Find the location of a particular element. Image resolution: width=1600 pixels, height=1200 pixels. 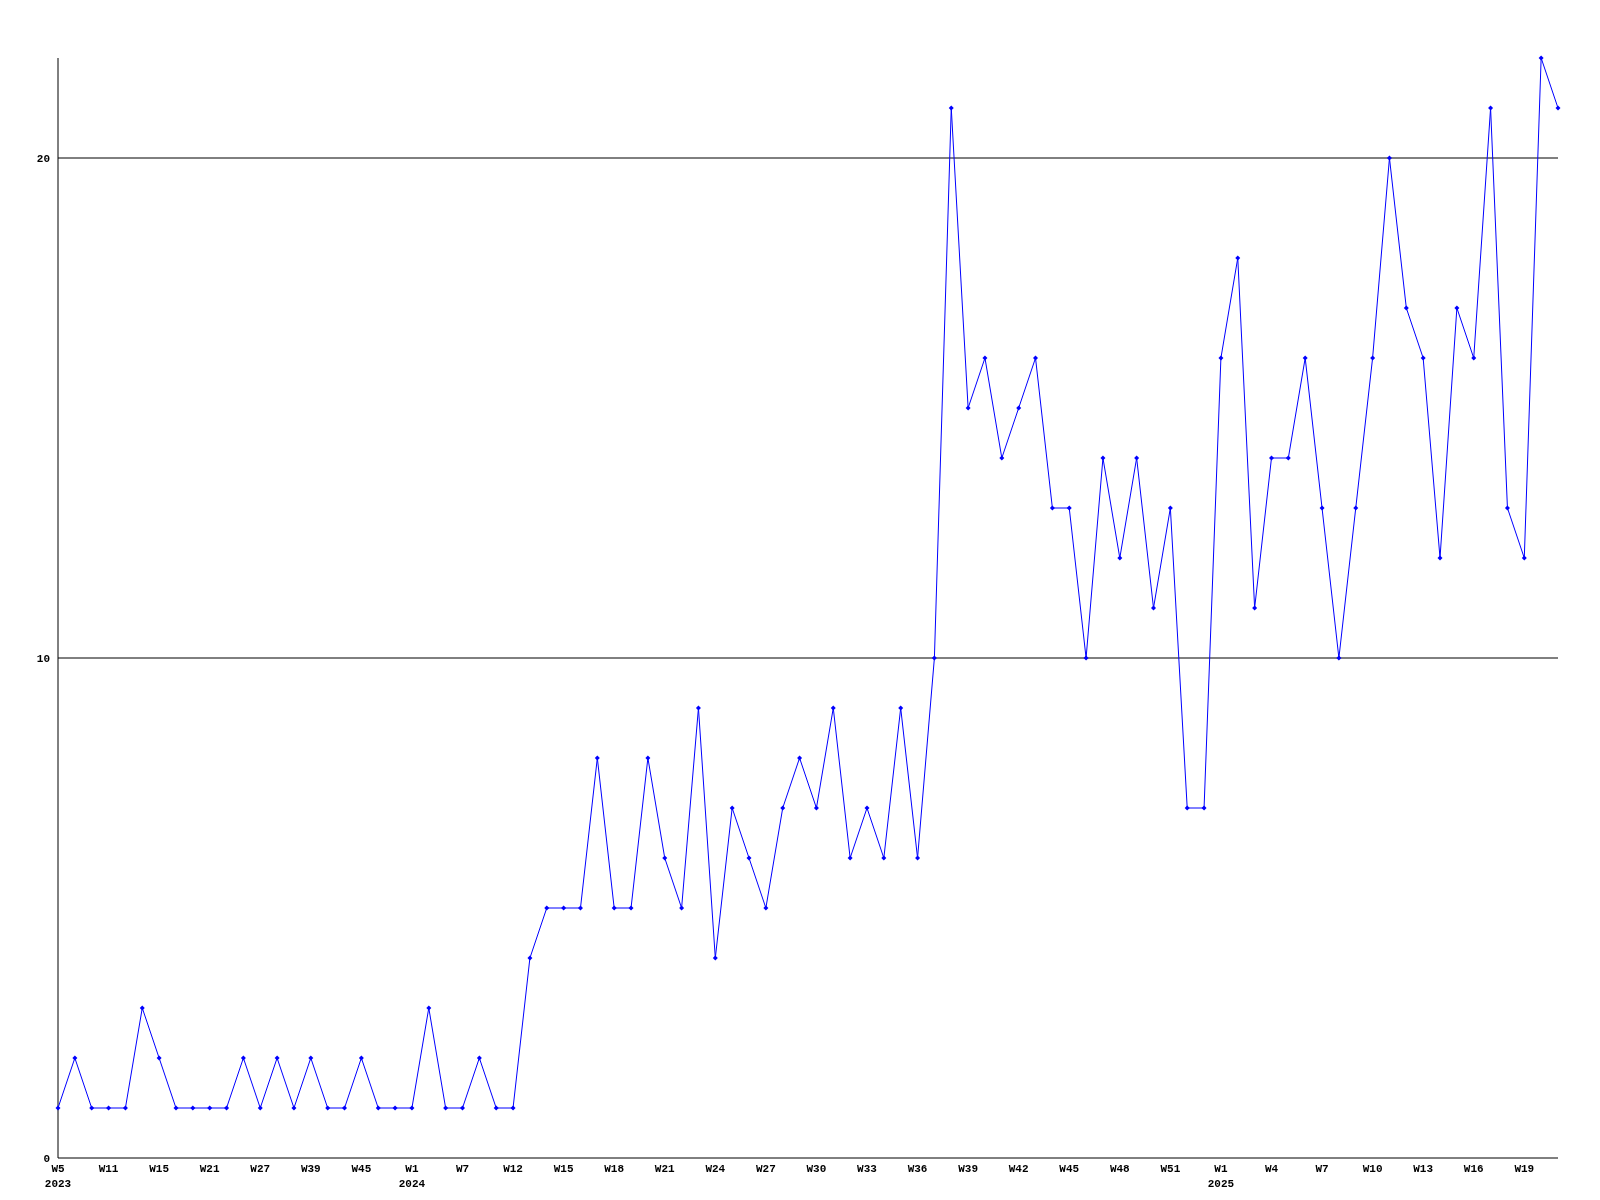

x-tick-label: W18 is located at coordinates (614, 1169).